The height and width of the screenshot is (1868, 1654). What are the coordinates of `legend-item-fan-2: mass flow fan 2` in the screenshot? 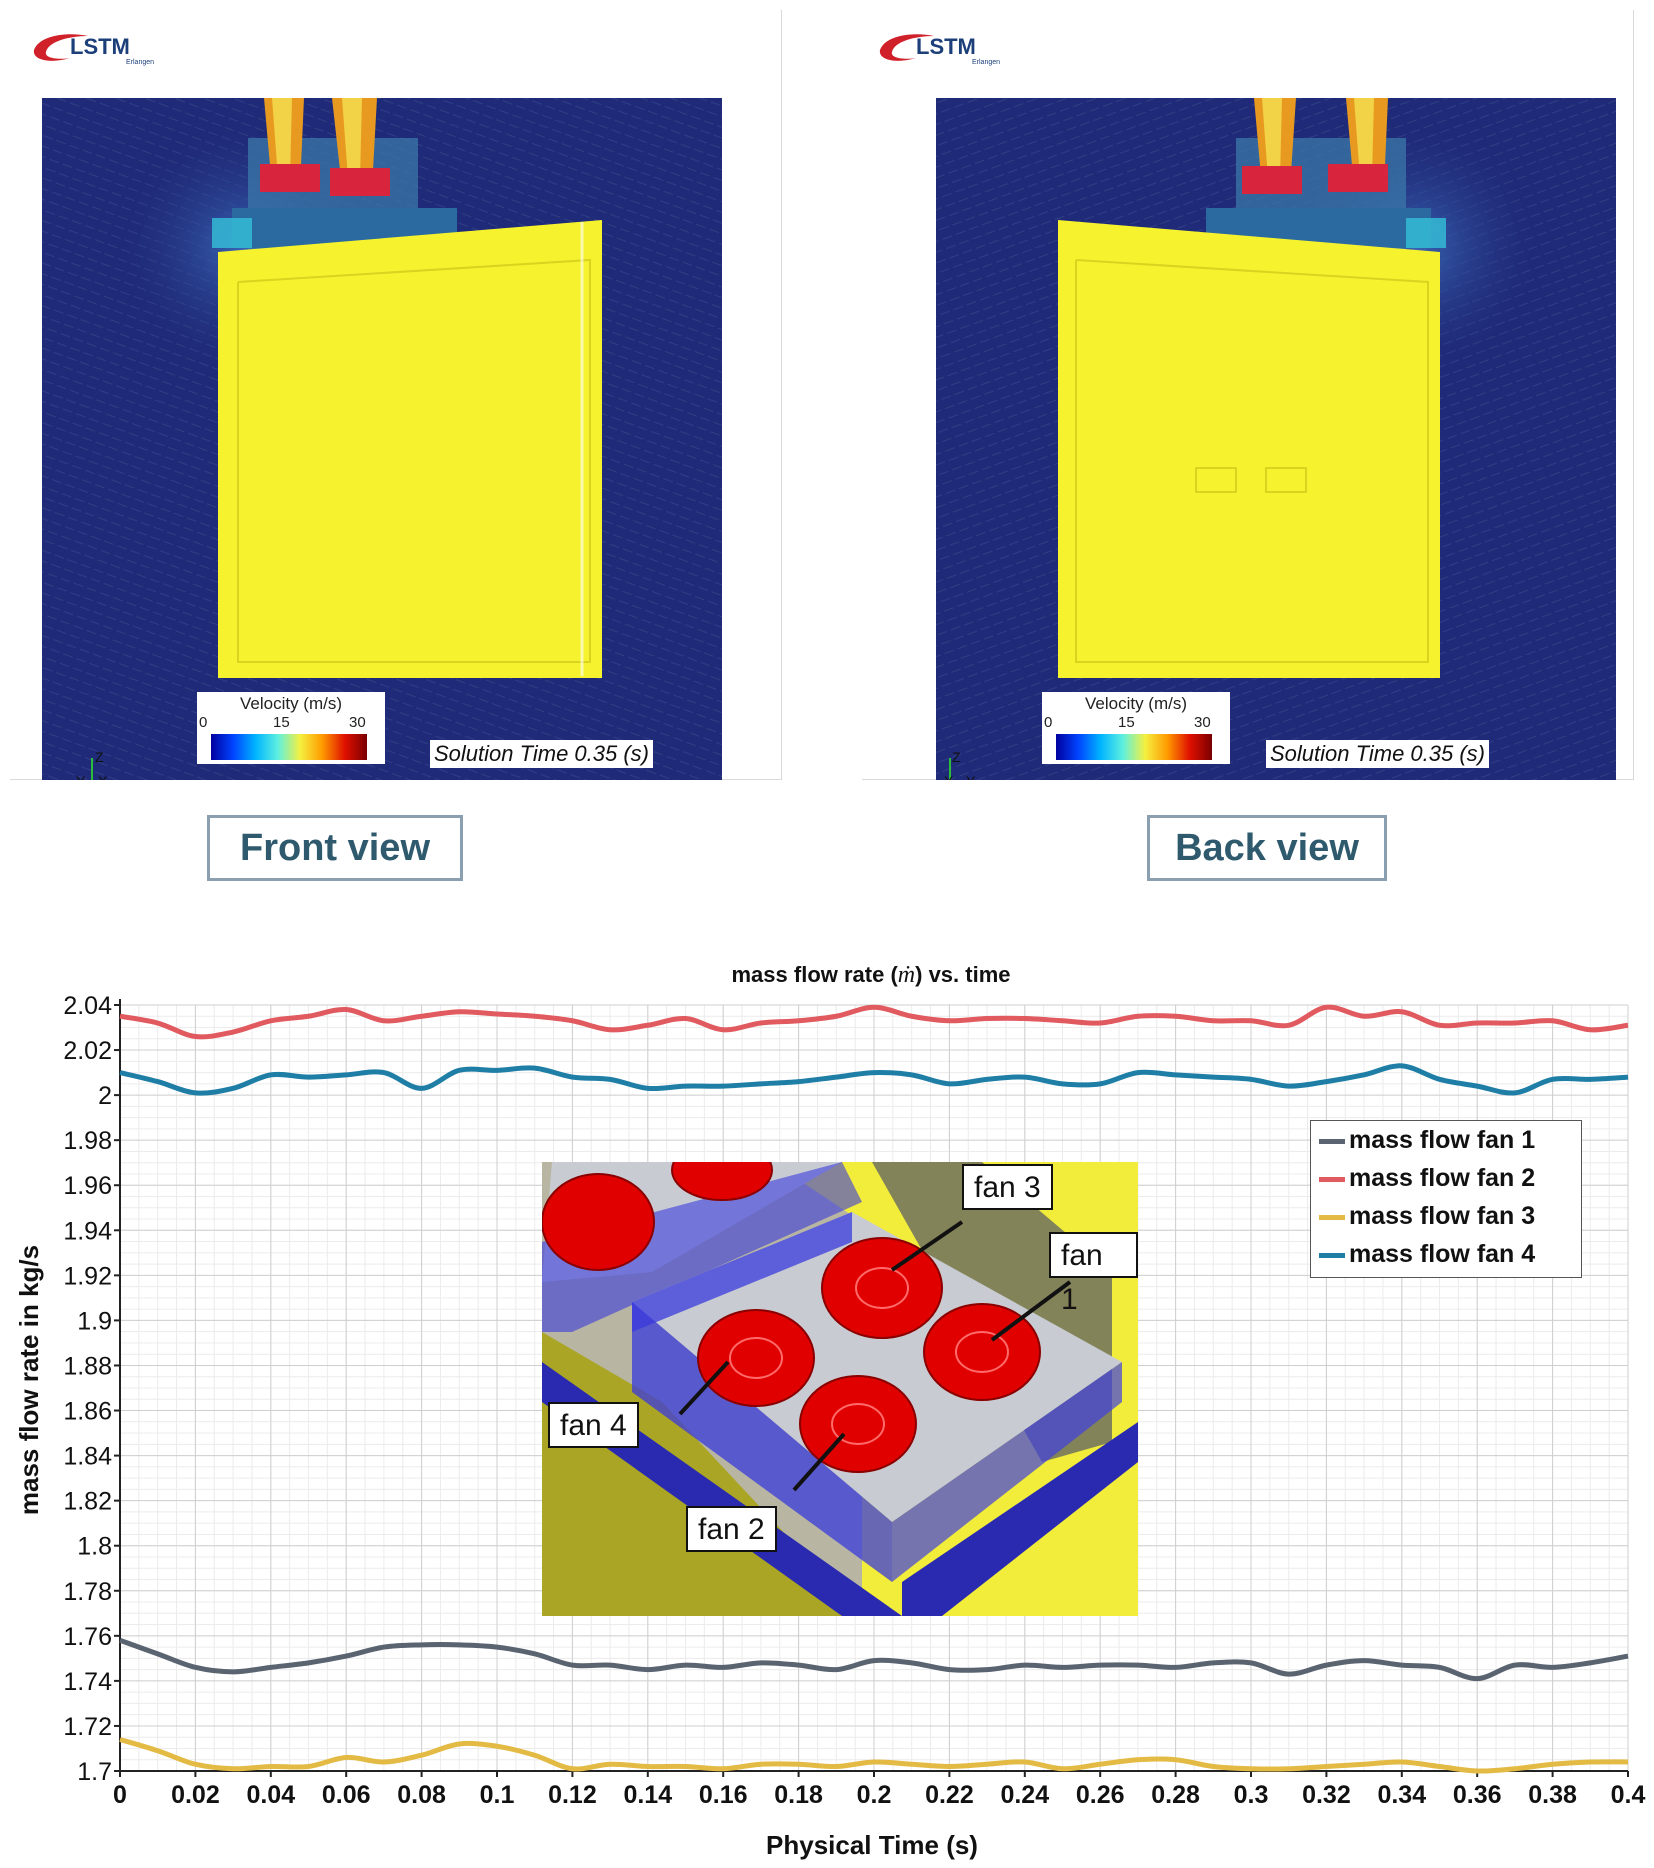 It's located at (1427, 1178).